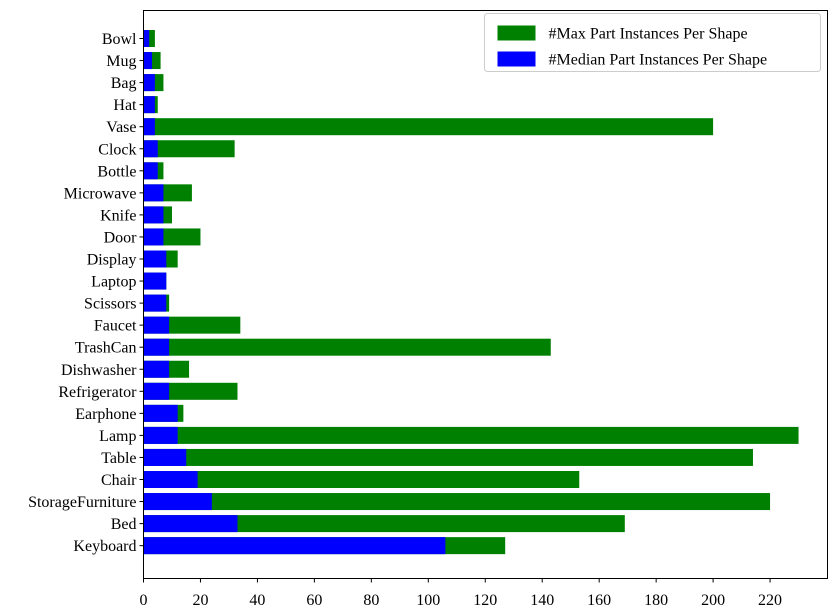 Image resolution: width=830 pixels, height=609 pixels. What do you see at coordinates (150, 171) in the screenshot?
I see `bar-median-bottle` at bounding box center [150, 171].